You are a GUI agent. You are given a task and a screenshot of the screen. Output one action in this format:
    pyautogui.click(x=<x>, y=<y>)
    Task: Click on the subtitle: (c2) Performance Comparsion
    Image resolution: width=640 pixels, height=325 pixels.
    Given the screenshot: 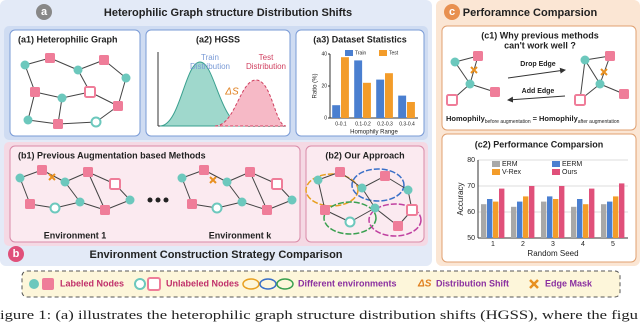 What is the action you would take?
    pyautogui.click(x=539, y=144)
    